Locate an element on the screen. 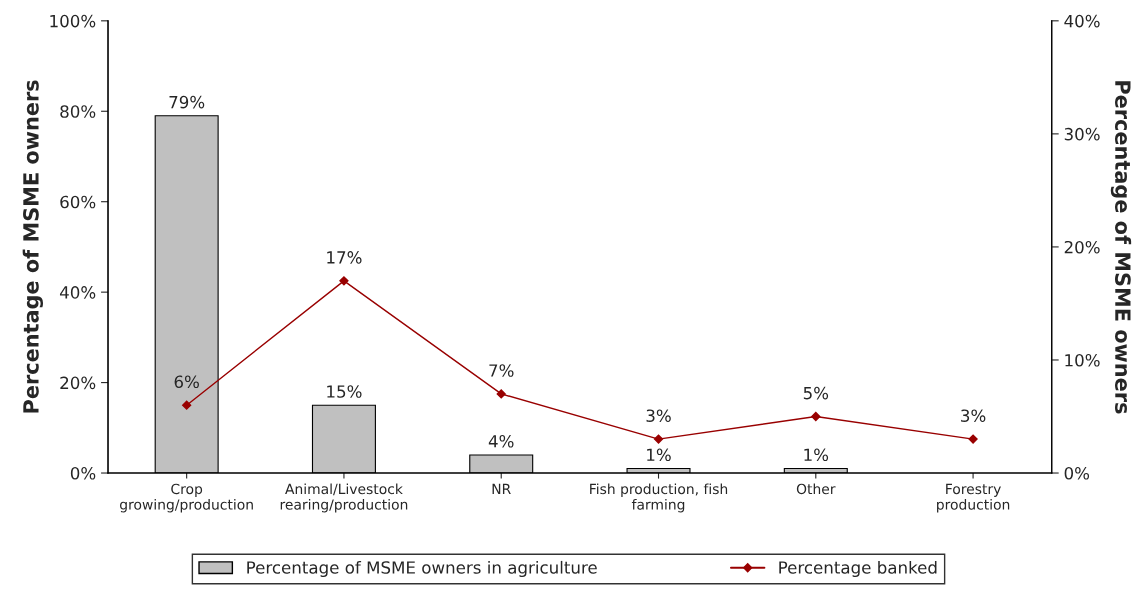 This screenshot has height=595, width=1137. legend-label: Percentage banked is located at coordinates (858, 569).